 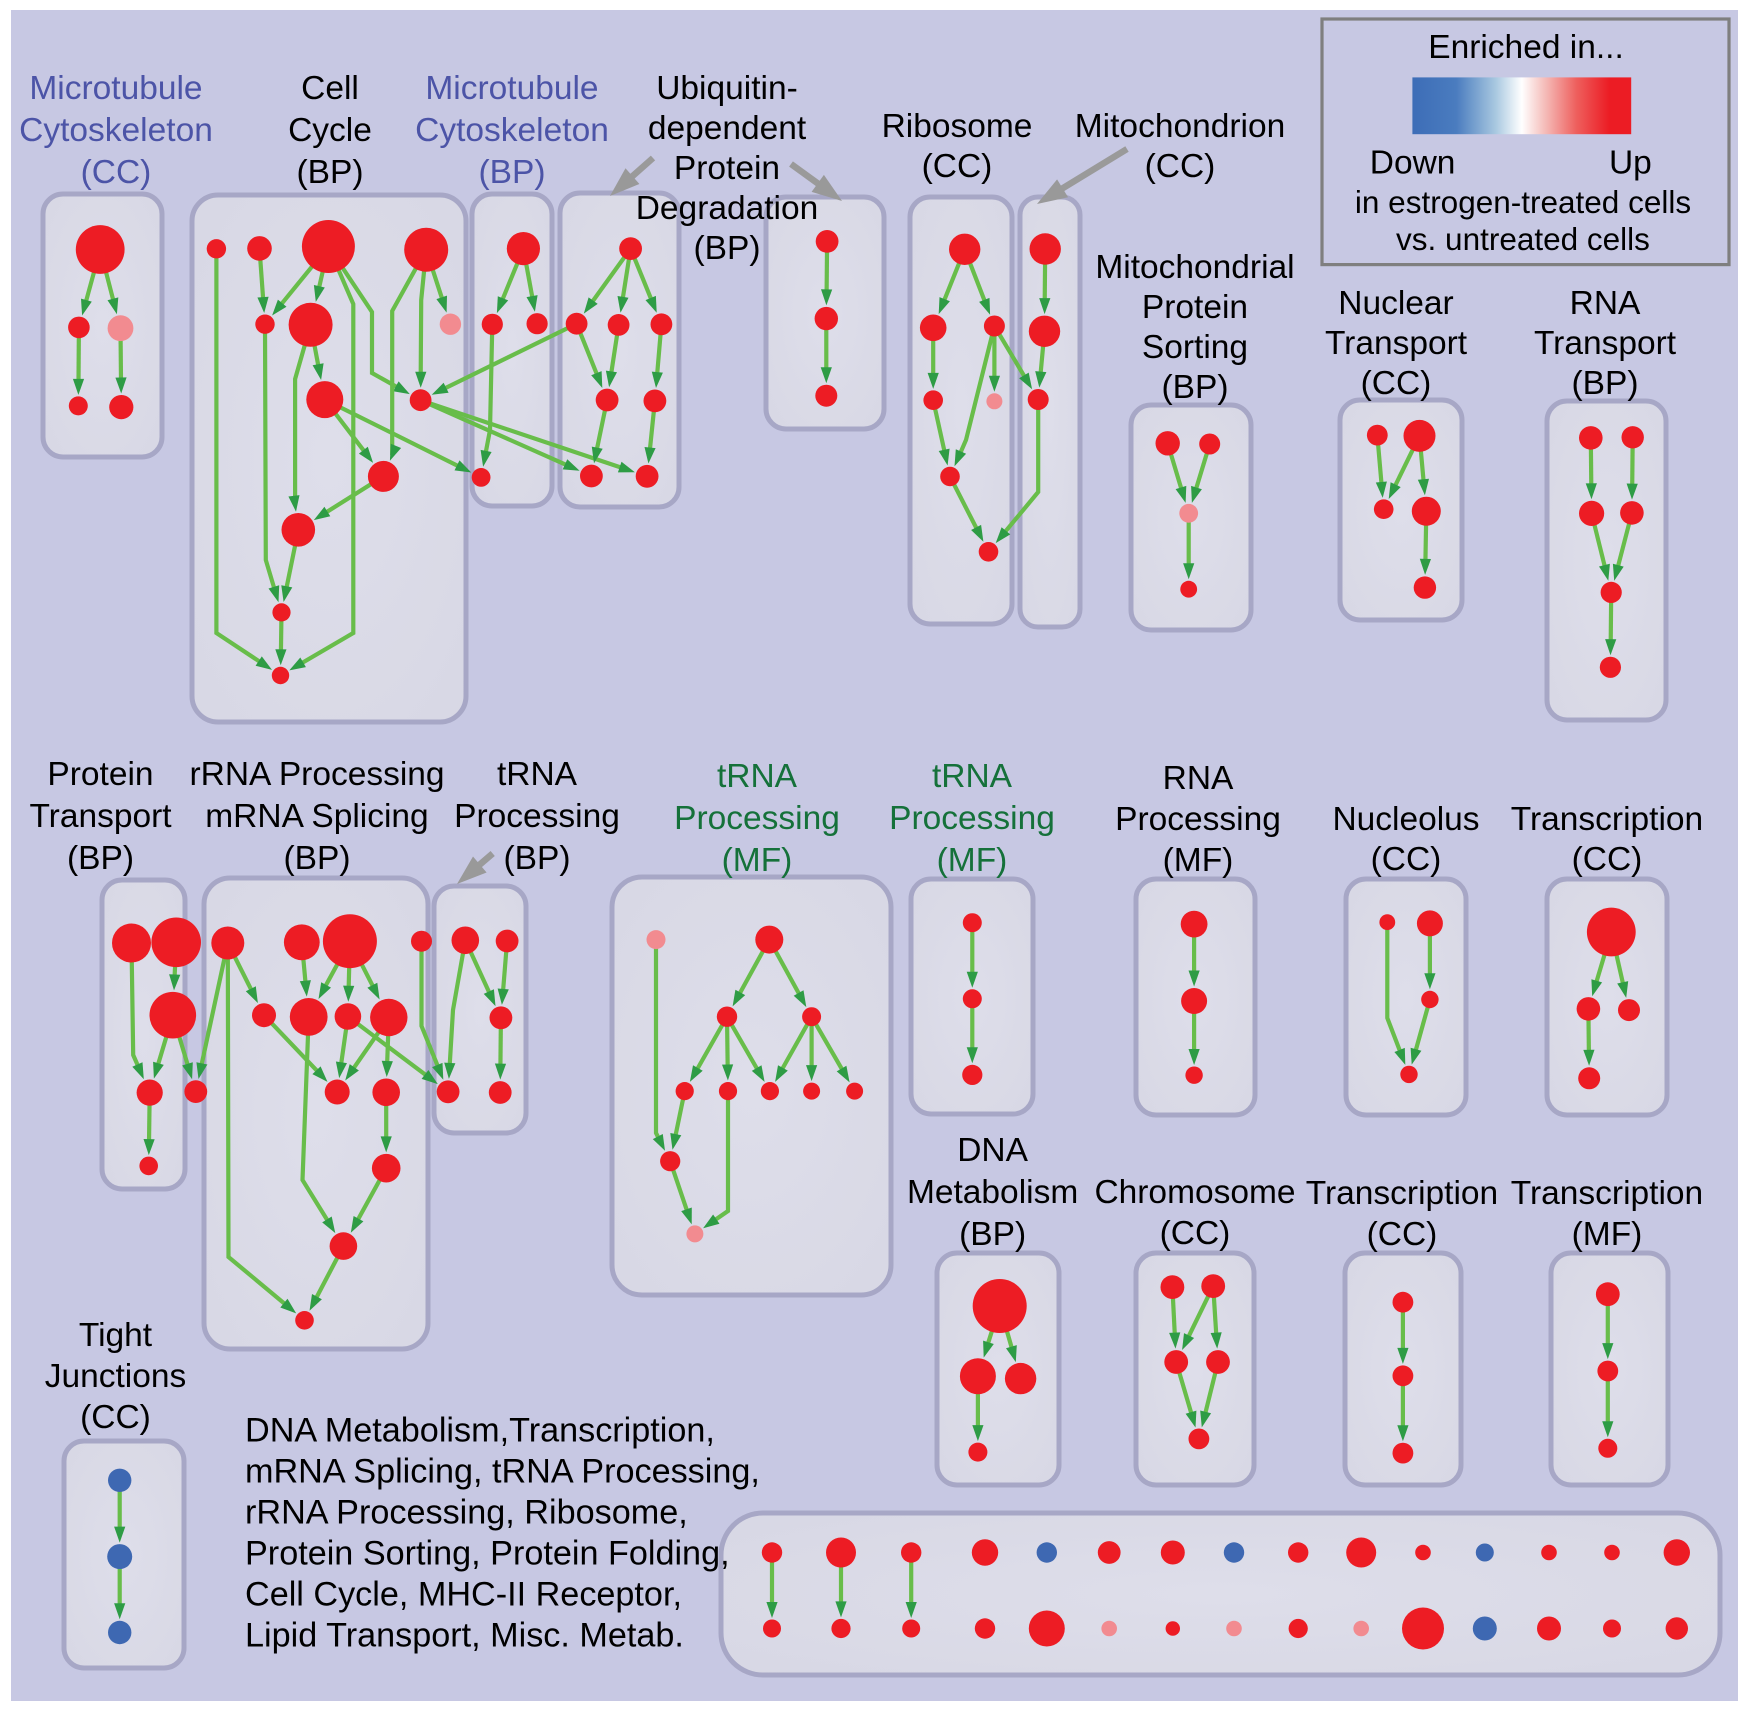 What do you see at coordinates (463, 1594) in the screenshot?
I see `svg-text: Cell Cycle, MHC-II Receptor,` at bounding box center [463, 1594].